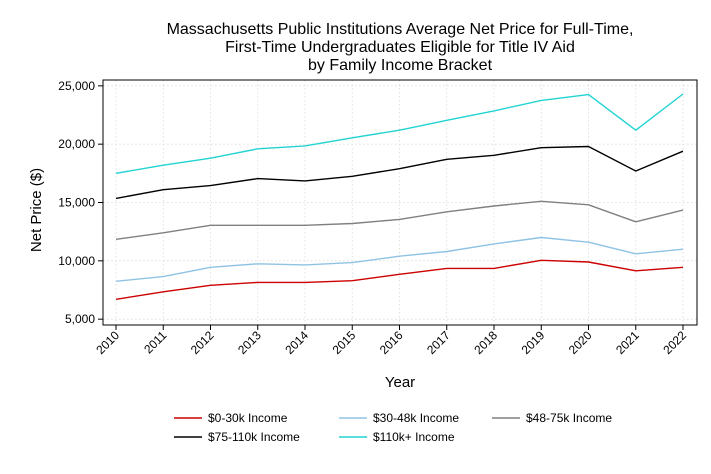 Image resolution: width=711 pixels, height=474 pixels. What do you see at coordinates (248, 418) in the screenshot?
I see `legend-label-0-30k-income: $0-30k Income` at bounding box center [248, 418].